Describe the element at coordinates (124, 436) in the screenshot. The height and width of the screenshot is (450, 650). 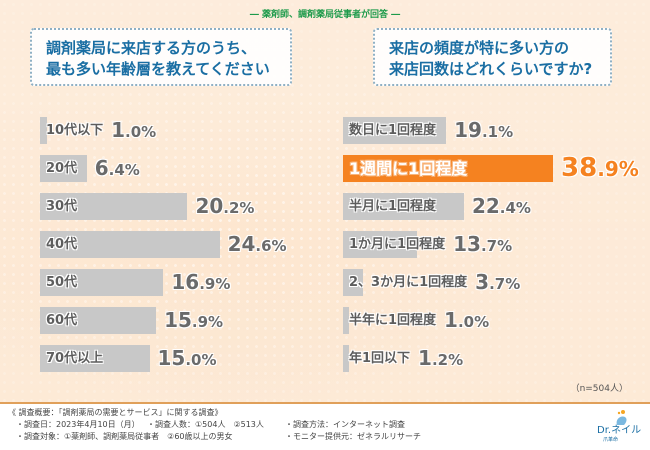
I see `survey-target: ・調査対象：①薬剤師、調剤薬局従事者 ②60歳以上の男女` at that location.